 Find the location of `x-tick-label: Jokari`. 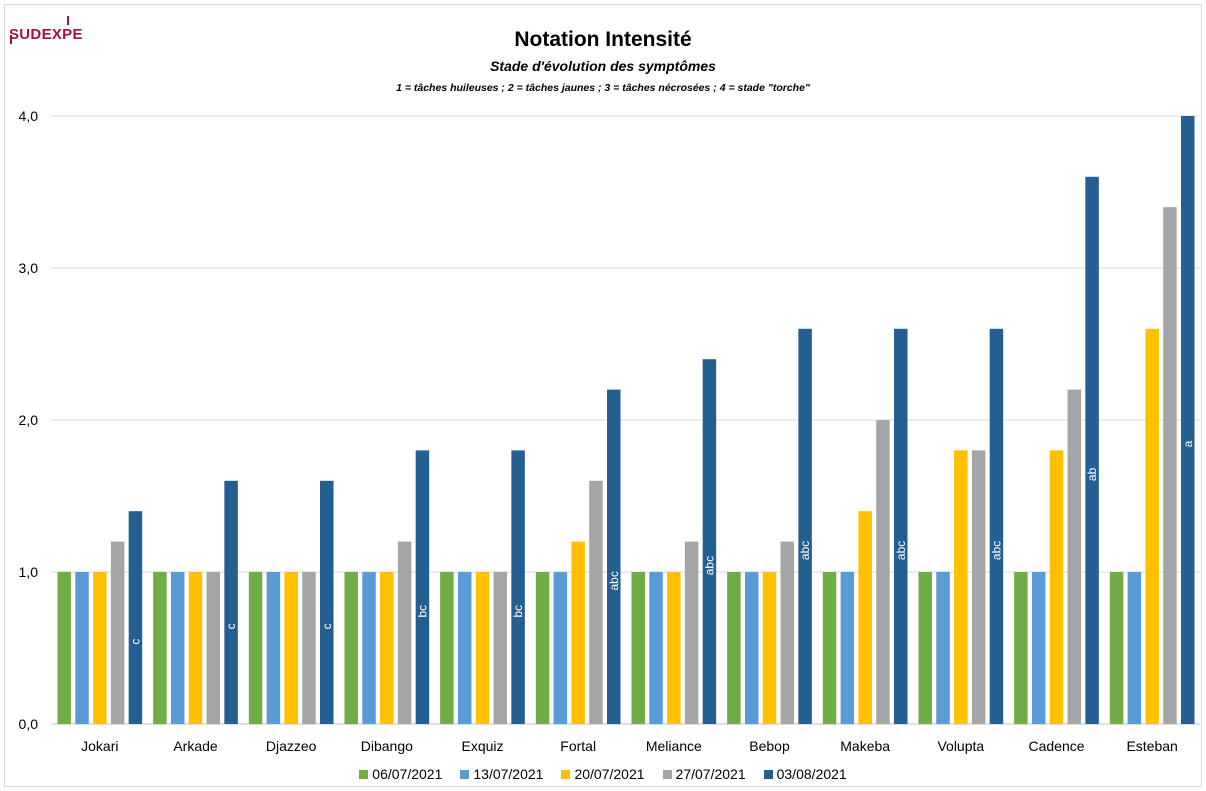

x-tick-label: Jokari is located at coordinates (99, 746).